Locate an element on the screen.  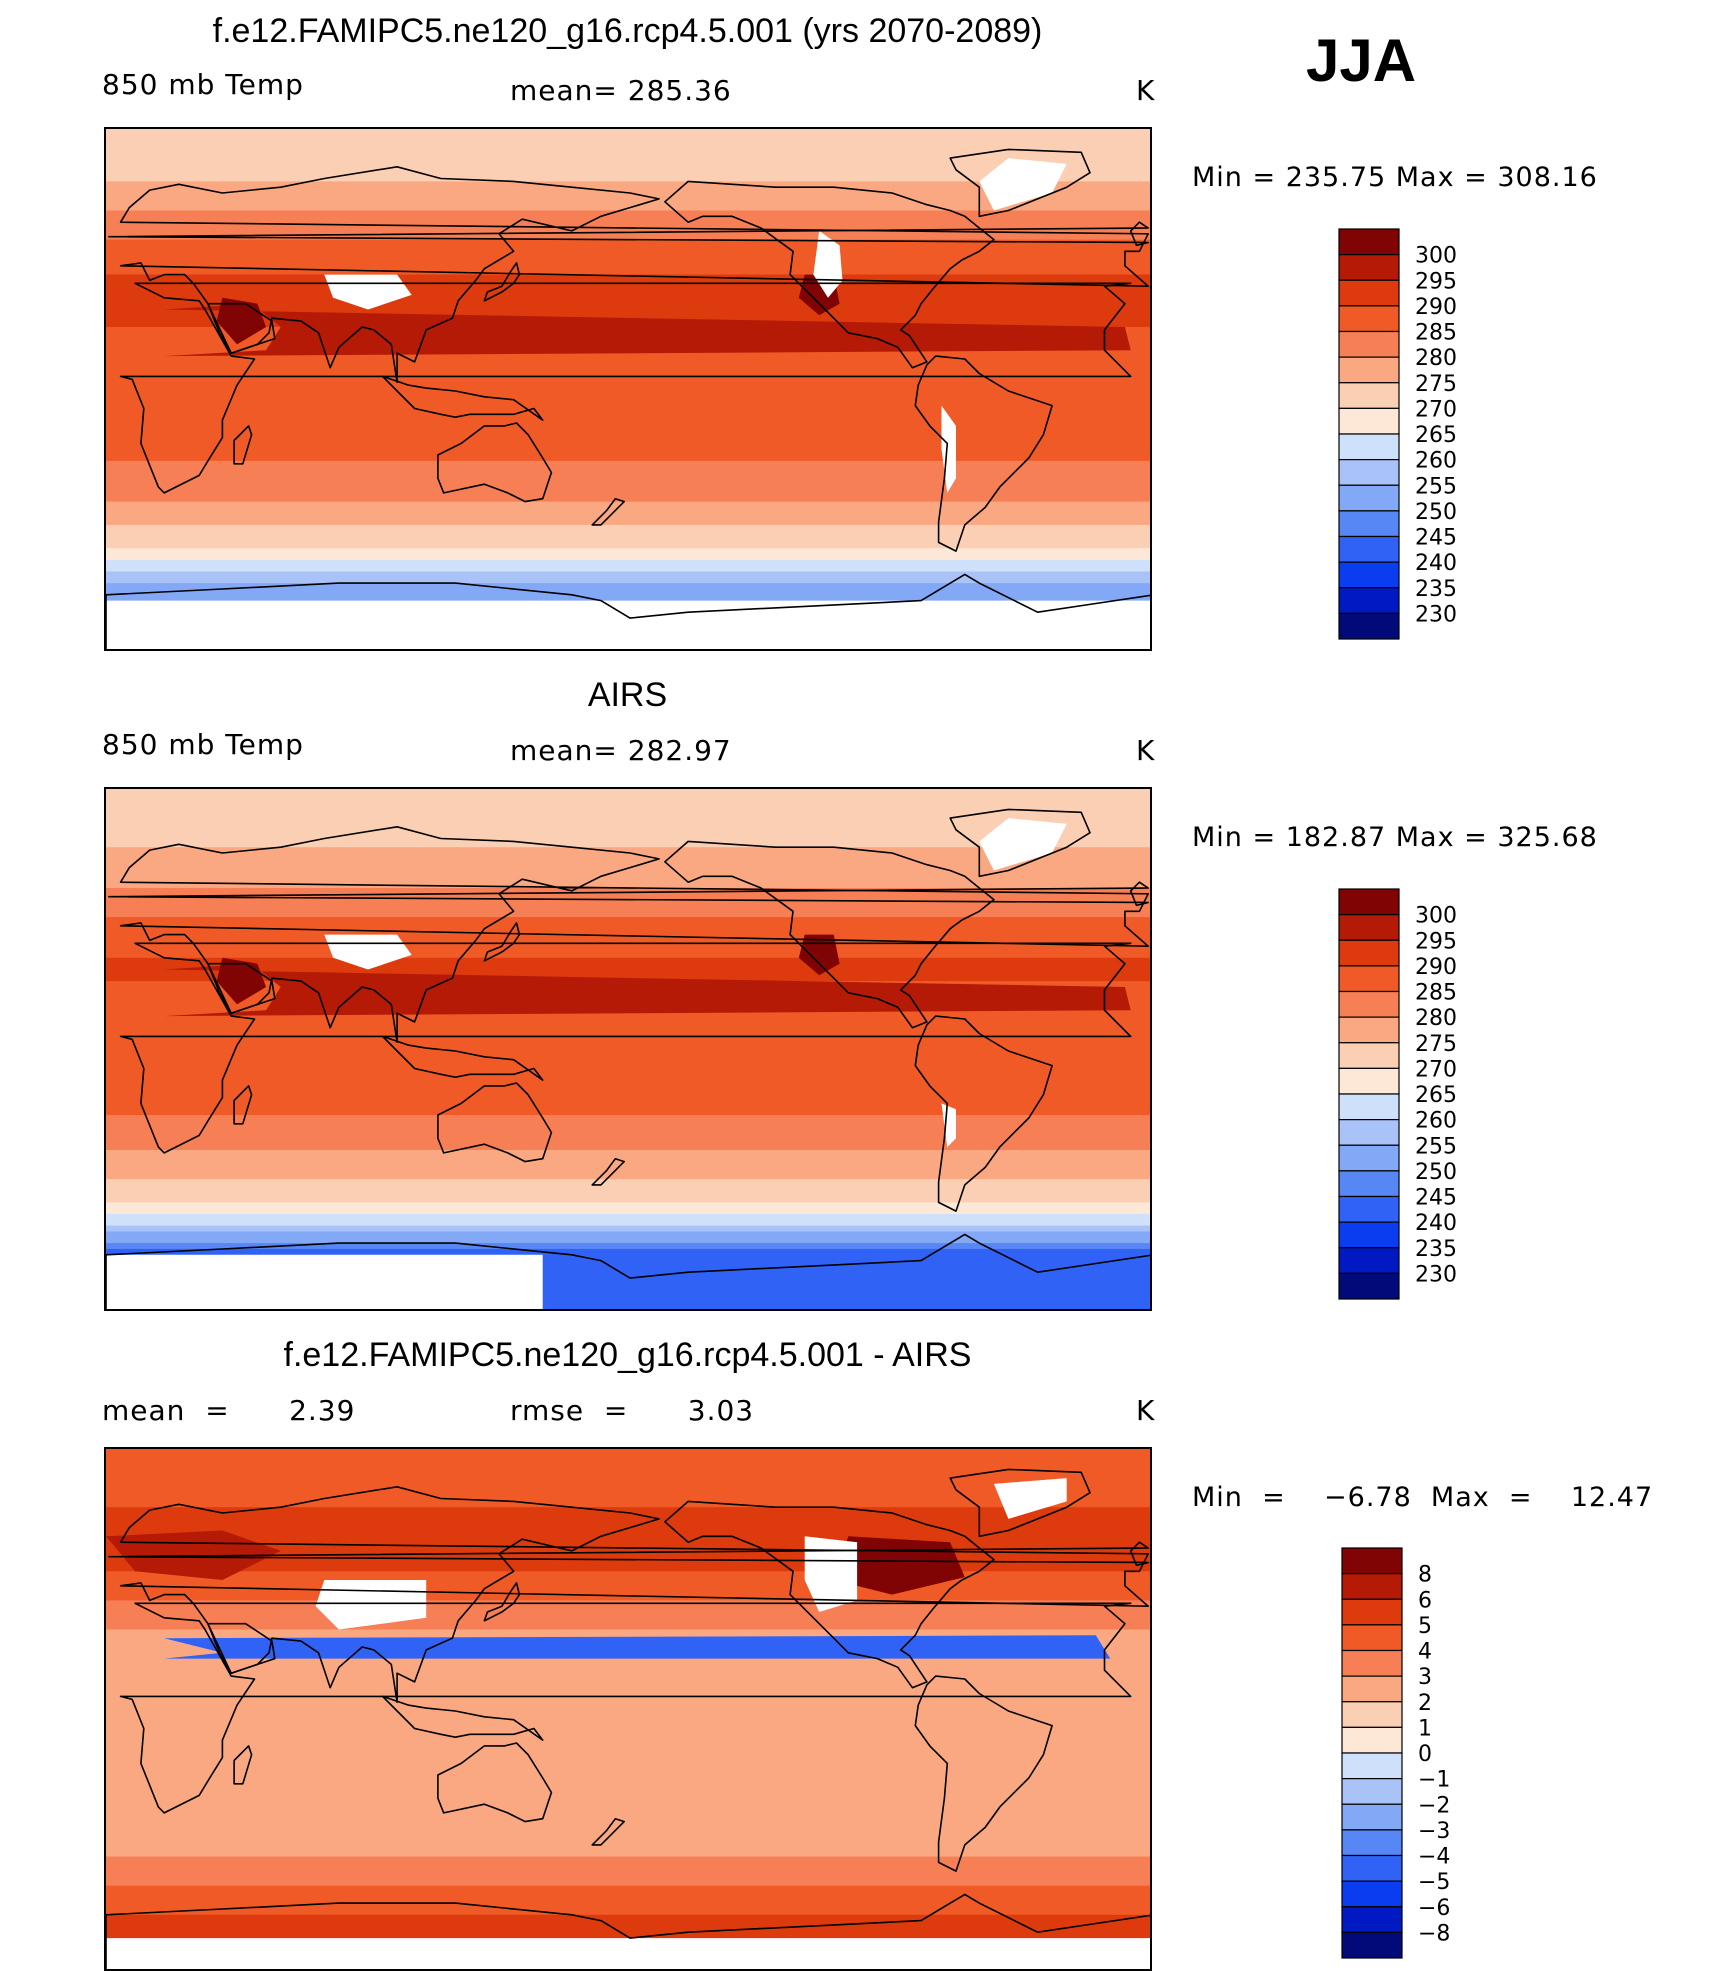
colorbar-tick-label: 4 is located at coordinates (1425, 1652).